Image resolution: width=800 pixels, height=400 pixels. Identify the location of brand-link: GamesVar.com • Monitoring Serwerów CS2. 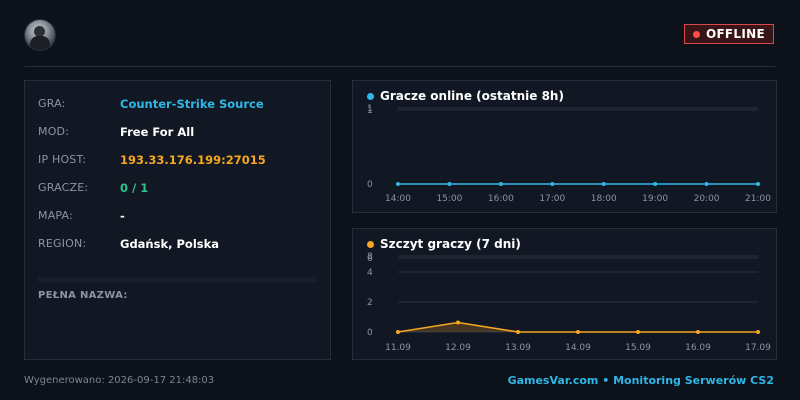
(640, 380).